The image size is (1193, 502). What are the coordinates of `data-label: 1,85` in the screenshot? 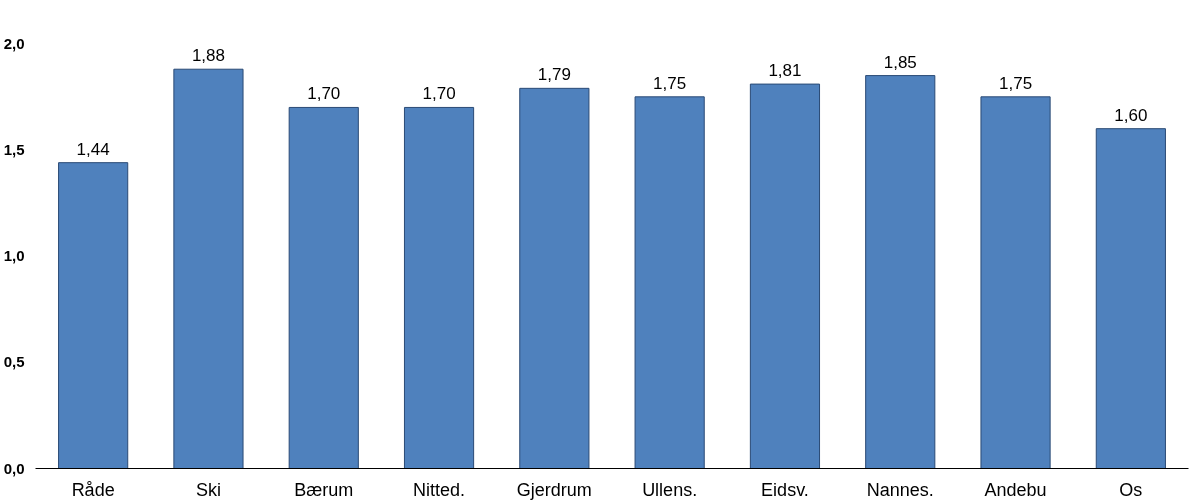 It's located at (900, 62).